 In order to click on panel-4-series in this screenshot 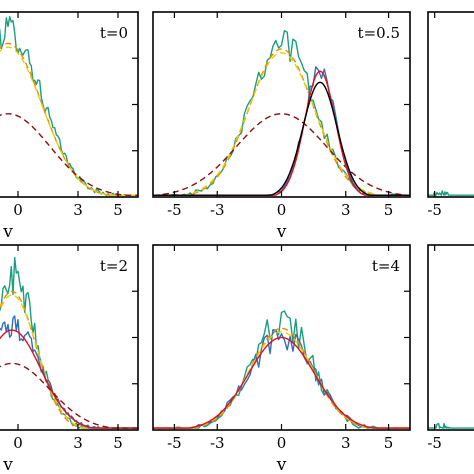, I will do `click(69, 342)`.